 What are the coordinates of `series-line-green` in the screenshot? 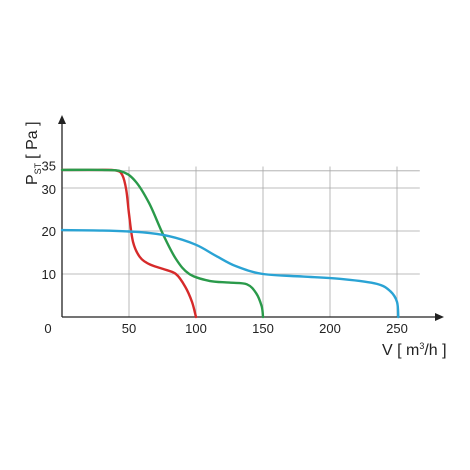 It's located at (162, 243).